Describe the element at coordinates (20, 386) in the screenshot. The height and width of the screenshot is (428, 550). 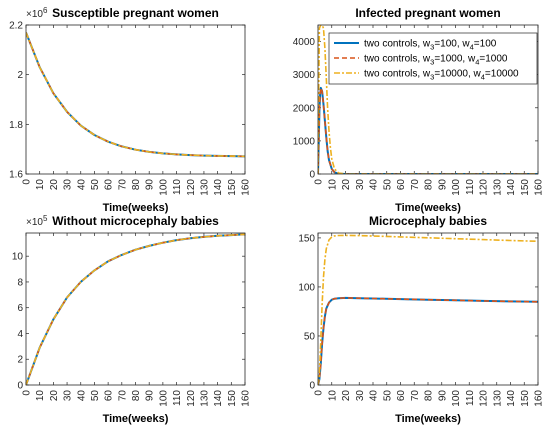
I see `y-tick-label: 0` at that location.